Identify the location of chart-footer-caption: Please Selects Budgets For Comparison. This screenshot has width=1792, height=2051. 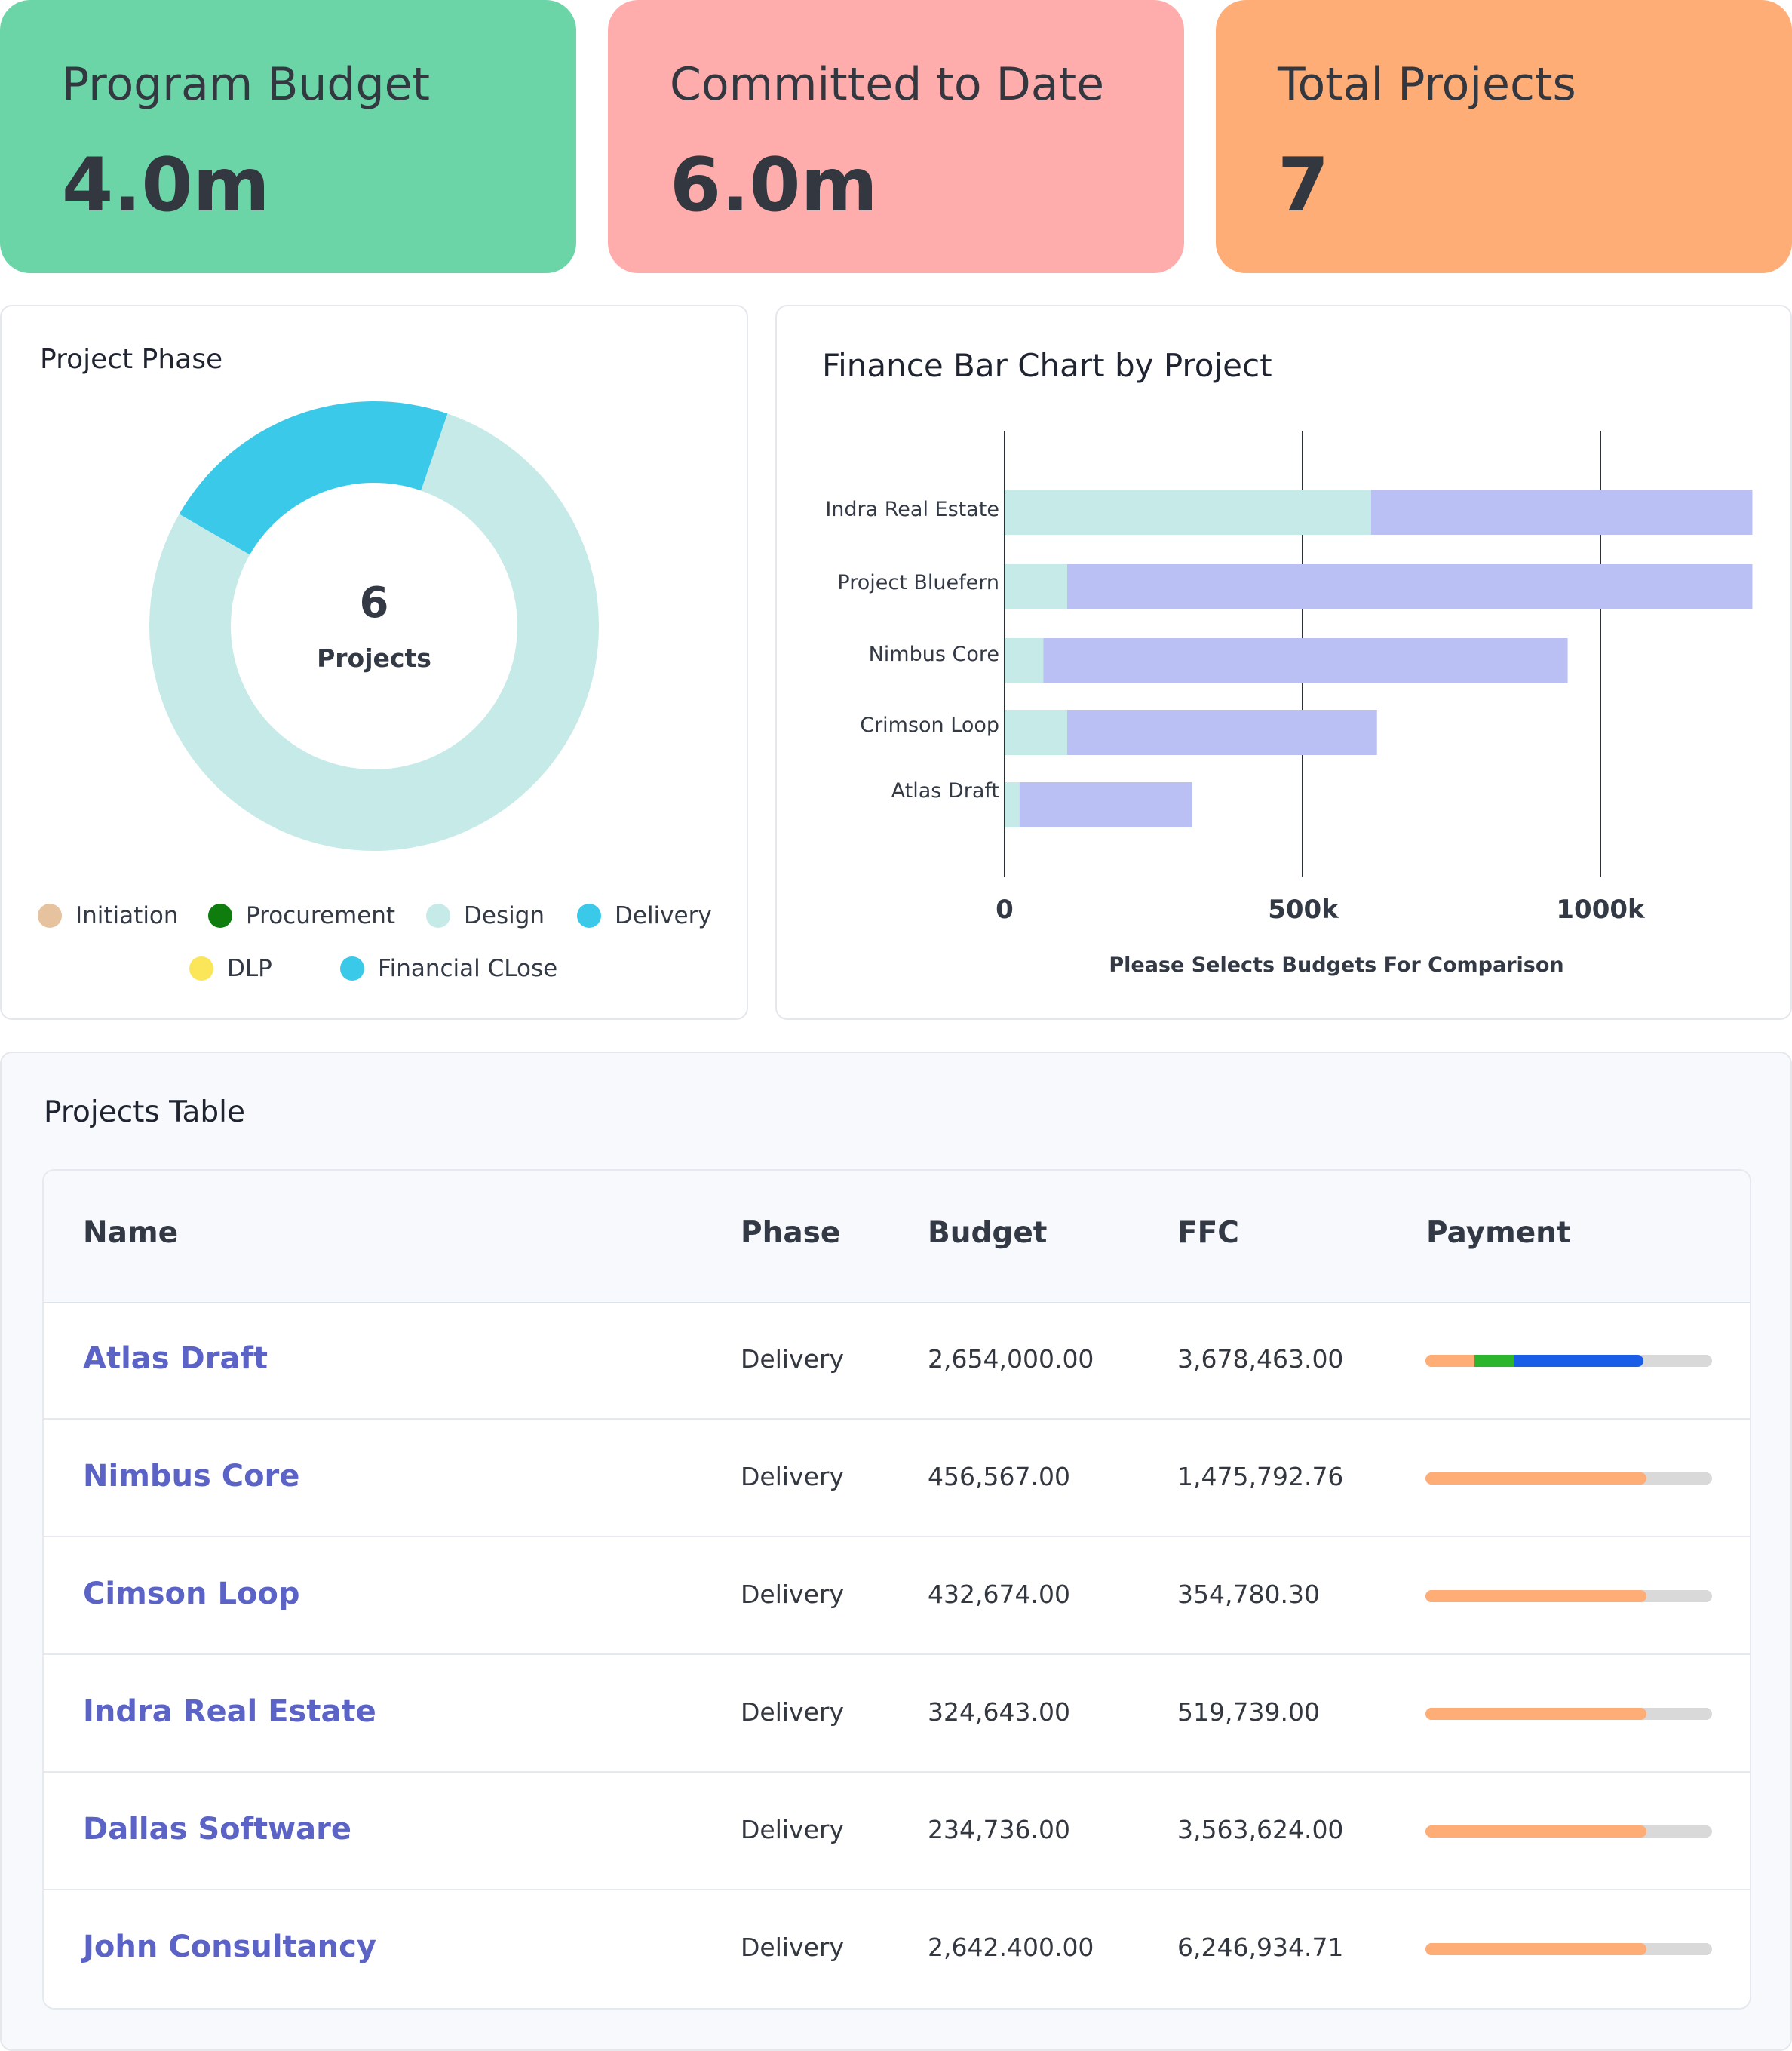
(1336, 965).